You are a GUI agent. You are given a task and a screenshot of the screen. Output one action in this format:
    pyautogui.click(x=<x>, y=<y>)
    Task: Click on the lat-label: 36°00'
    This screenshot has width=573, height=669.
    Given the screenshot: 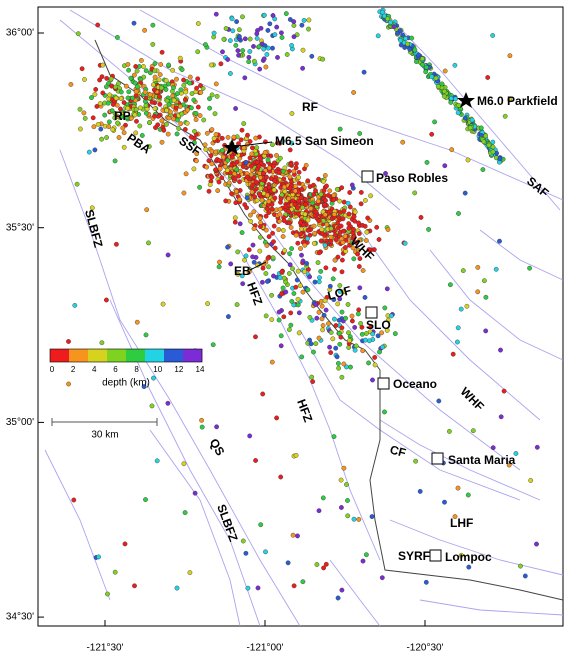 What is the action you would take?
    pyautogui.click(x=20, y=33)
    